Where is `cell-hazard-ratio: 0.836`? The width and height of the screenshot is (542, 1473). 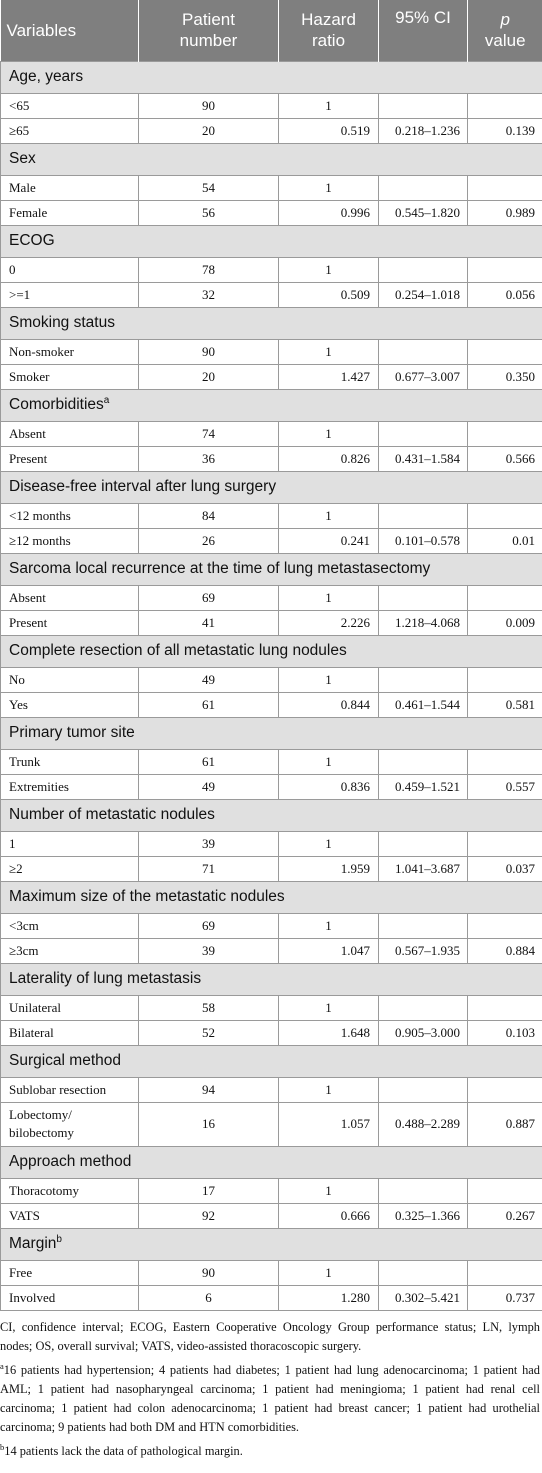 cell-hazard-ratio: 0.836 is located at coordinates (328, 786).